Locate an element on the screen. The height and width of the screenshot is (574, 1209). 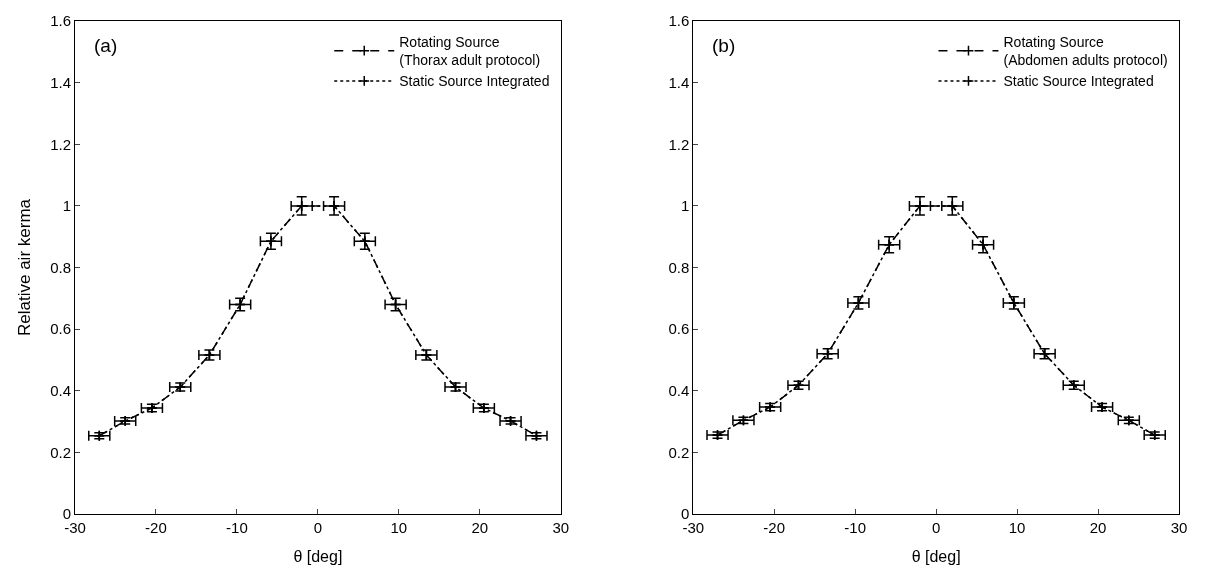
y-axis-title: Relative air kerma is located at coordinates (24, 267).